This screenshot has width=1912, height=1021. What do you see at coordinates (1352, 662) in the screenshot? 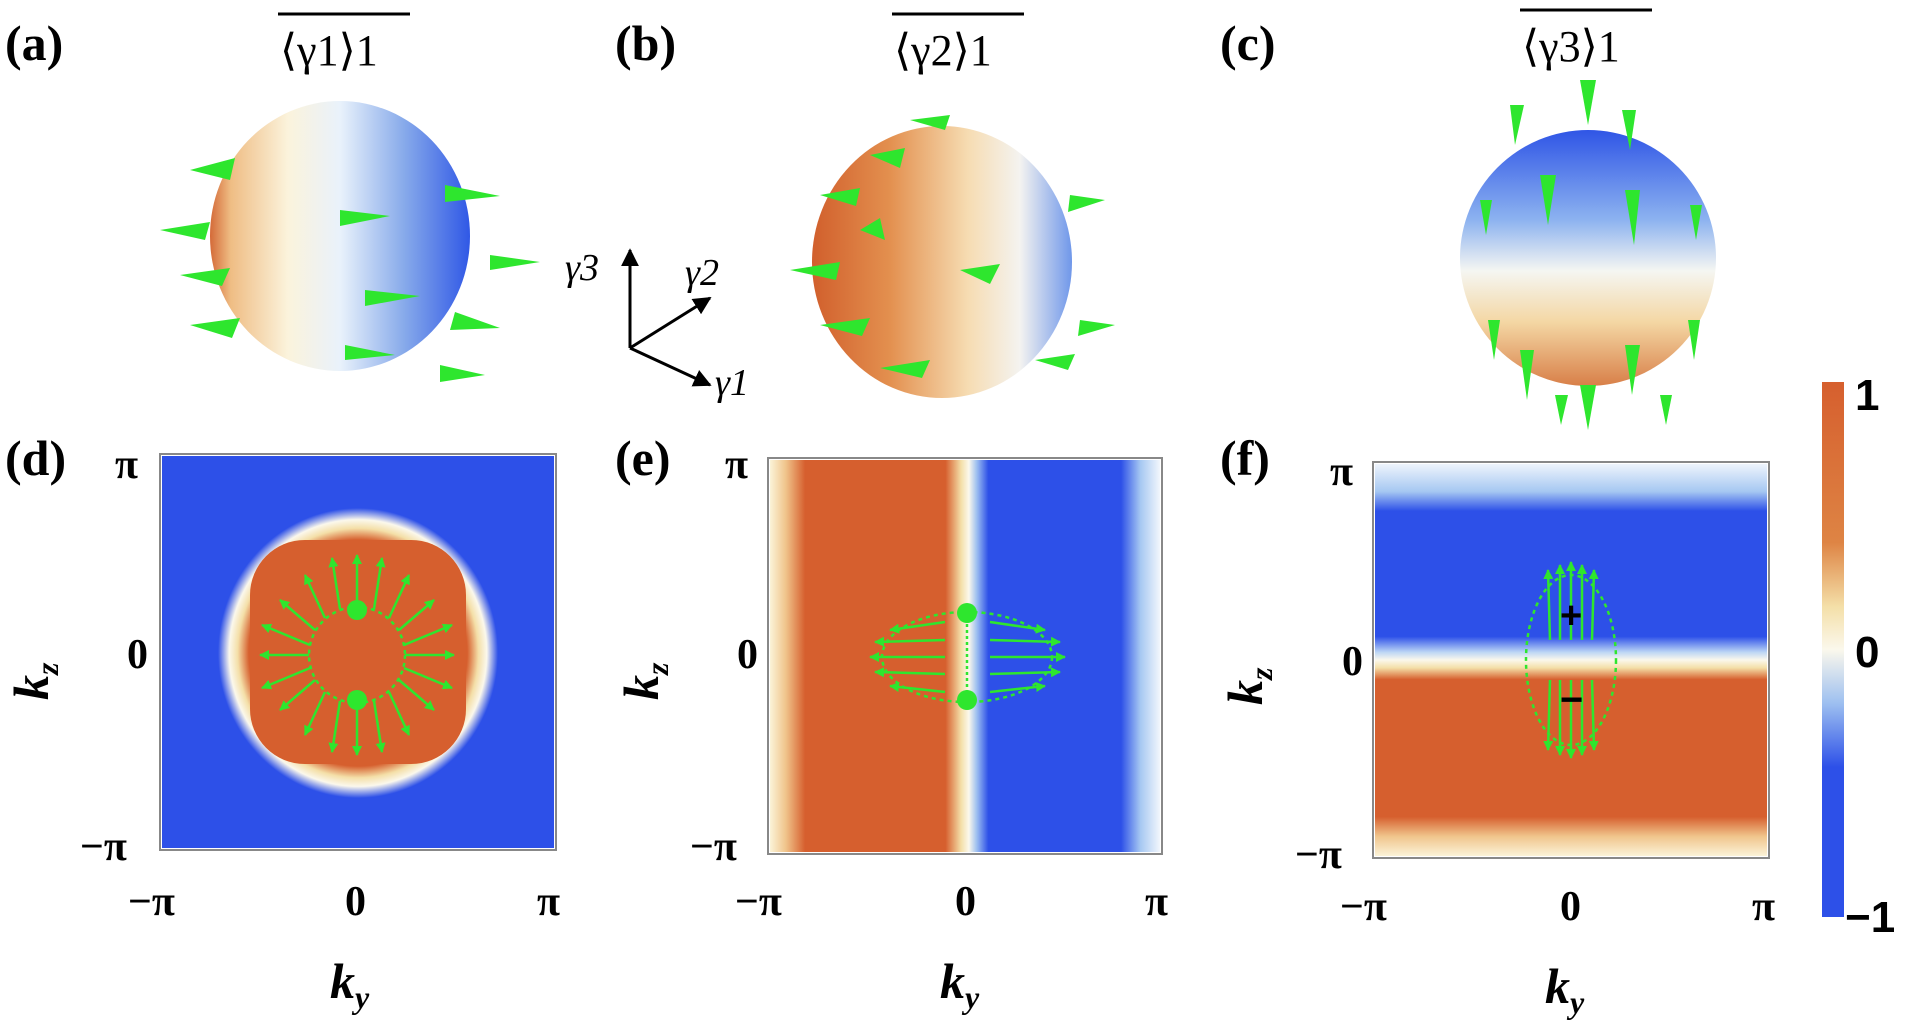
I see `f-ytick-mid: 0` at bounding box center [1352, 662].